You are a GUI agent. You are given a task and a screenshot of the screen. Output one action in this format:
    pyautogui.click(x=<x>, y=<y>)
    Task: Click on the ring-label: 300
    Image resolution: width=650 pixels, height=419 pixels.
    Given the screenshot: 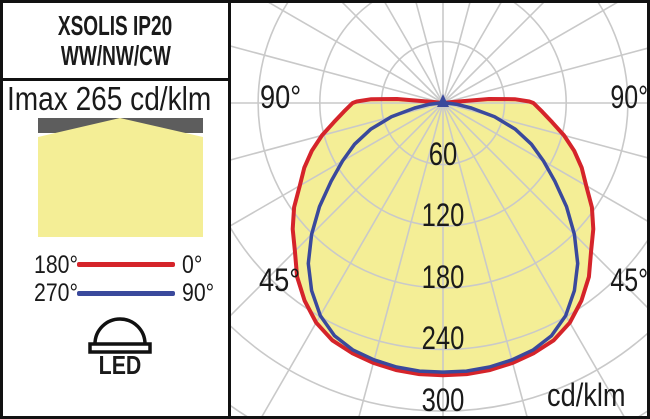 What is the action you would take?
    pyautogui.click(x=443, y=400)
    